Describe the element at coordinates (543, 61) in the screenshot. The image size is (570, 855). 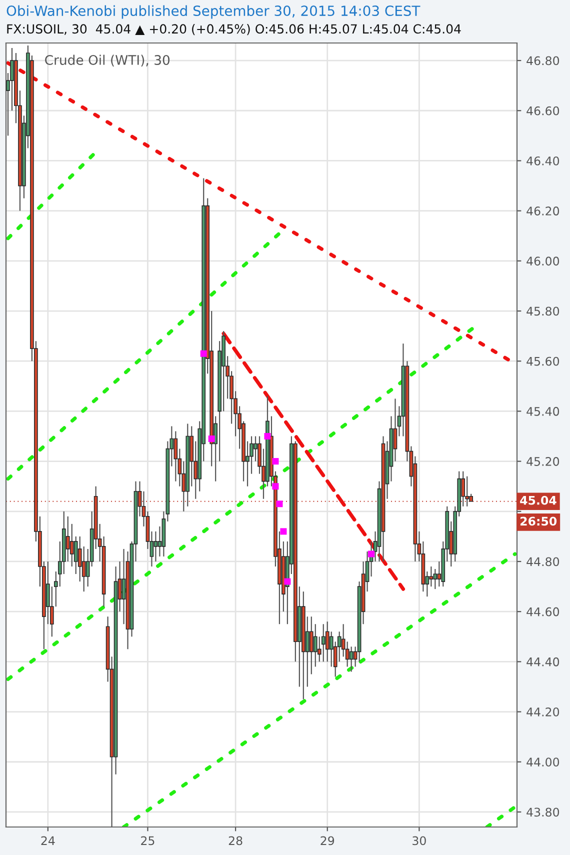
I see `y-tick-label: 46.80` at that location.